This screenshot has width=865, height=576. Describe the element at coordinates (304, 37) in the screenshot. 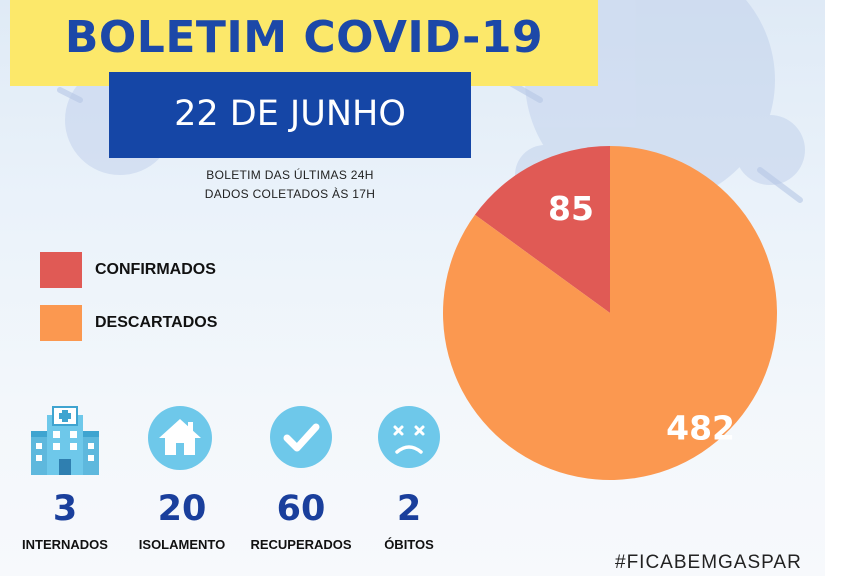

I see `page-title: BOLETIM COVID-19` at that location.